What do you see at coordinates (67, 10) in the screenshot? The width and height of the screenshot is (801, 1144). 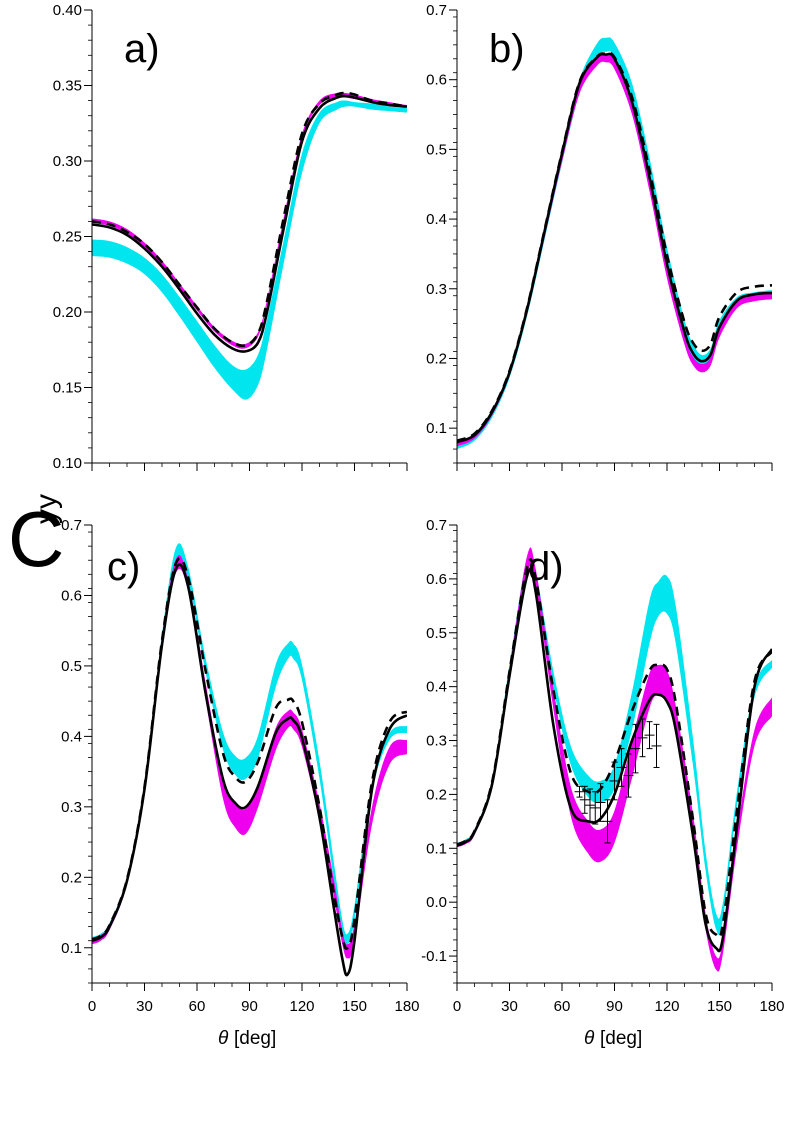 I see `y-tick-label: 0.40` at bounding box center [67, 10].